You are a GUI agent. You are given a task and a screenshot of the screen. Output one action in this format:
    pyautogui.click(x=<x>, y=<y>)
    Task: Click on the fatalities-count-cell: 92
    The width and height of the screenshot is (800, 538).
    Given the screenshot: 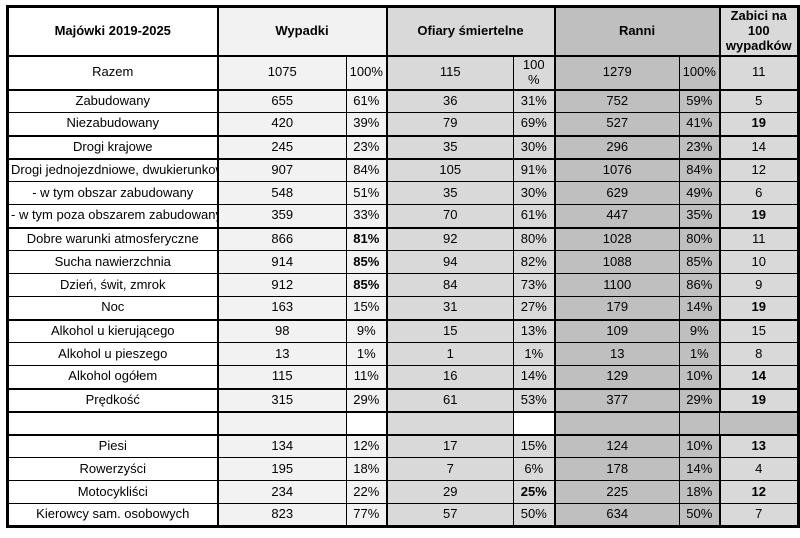 What is the action you would take?
    pyautogui.click(x=449, y=239)
    